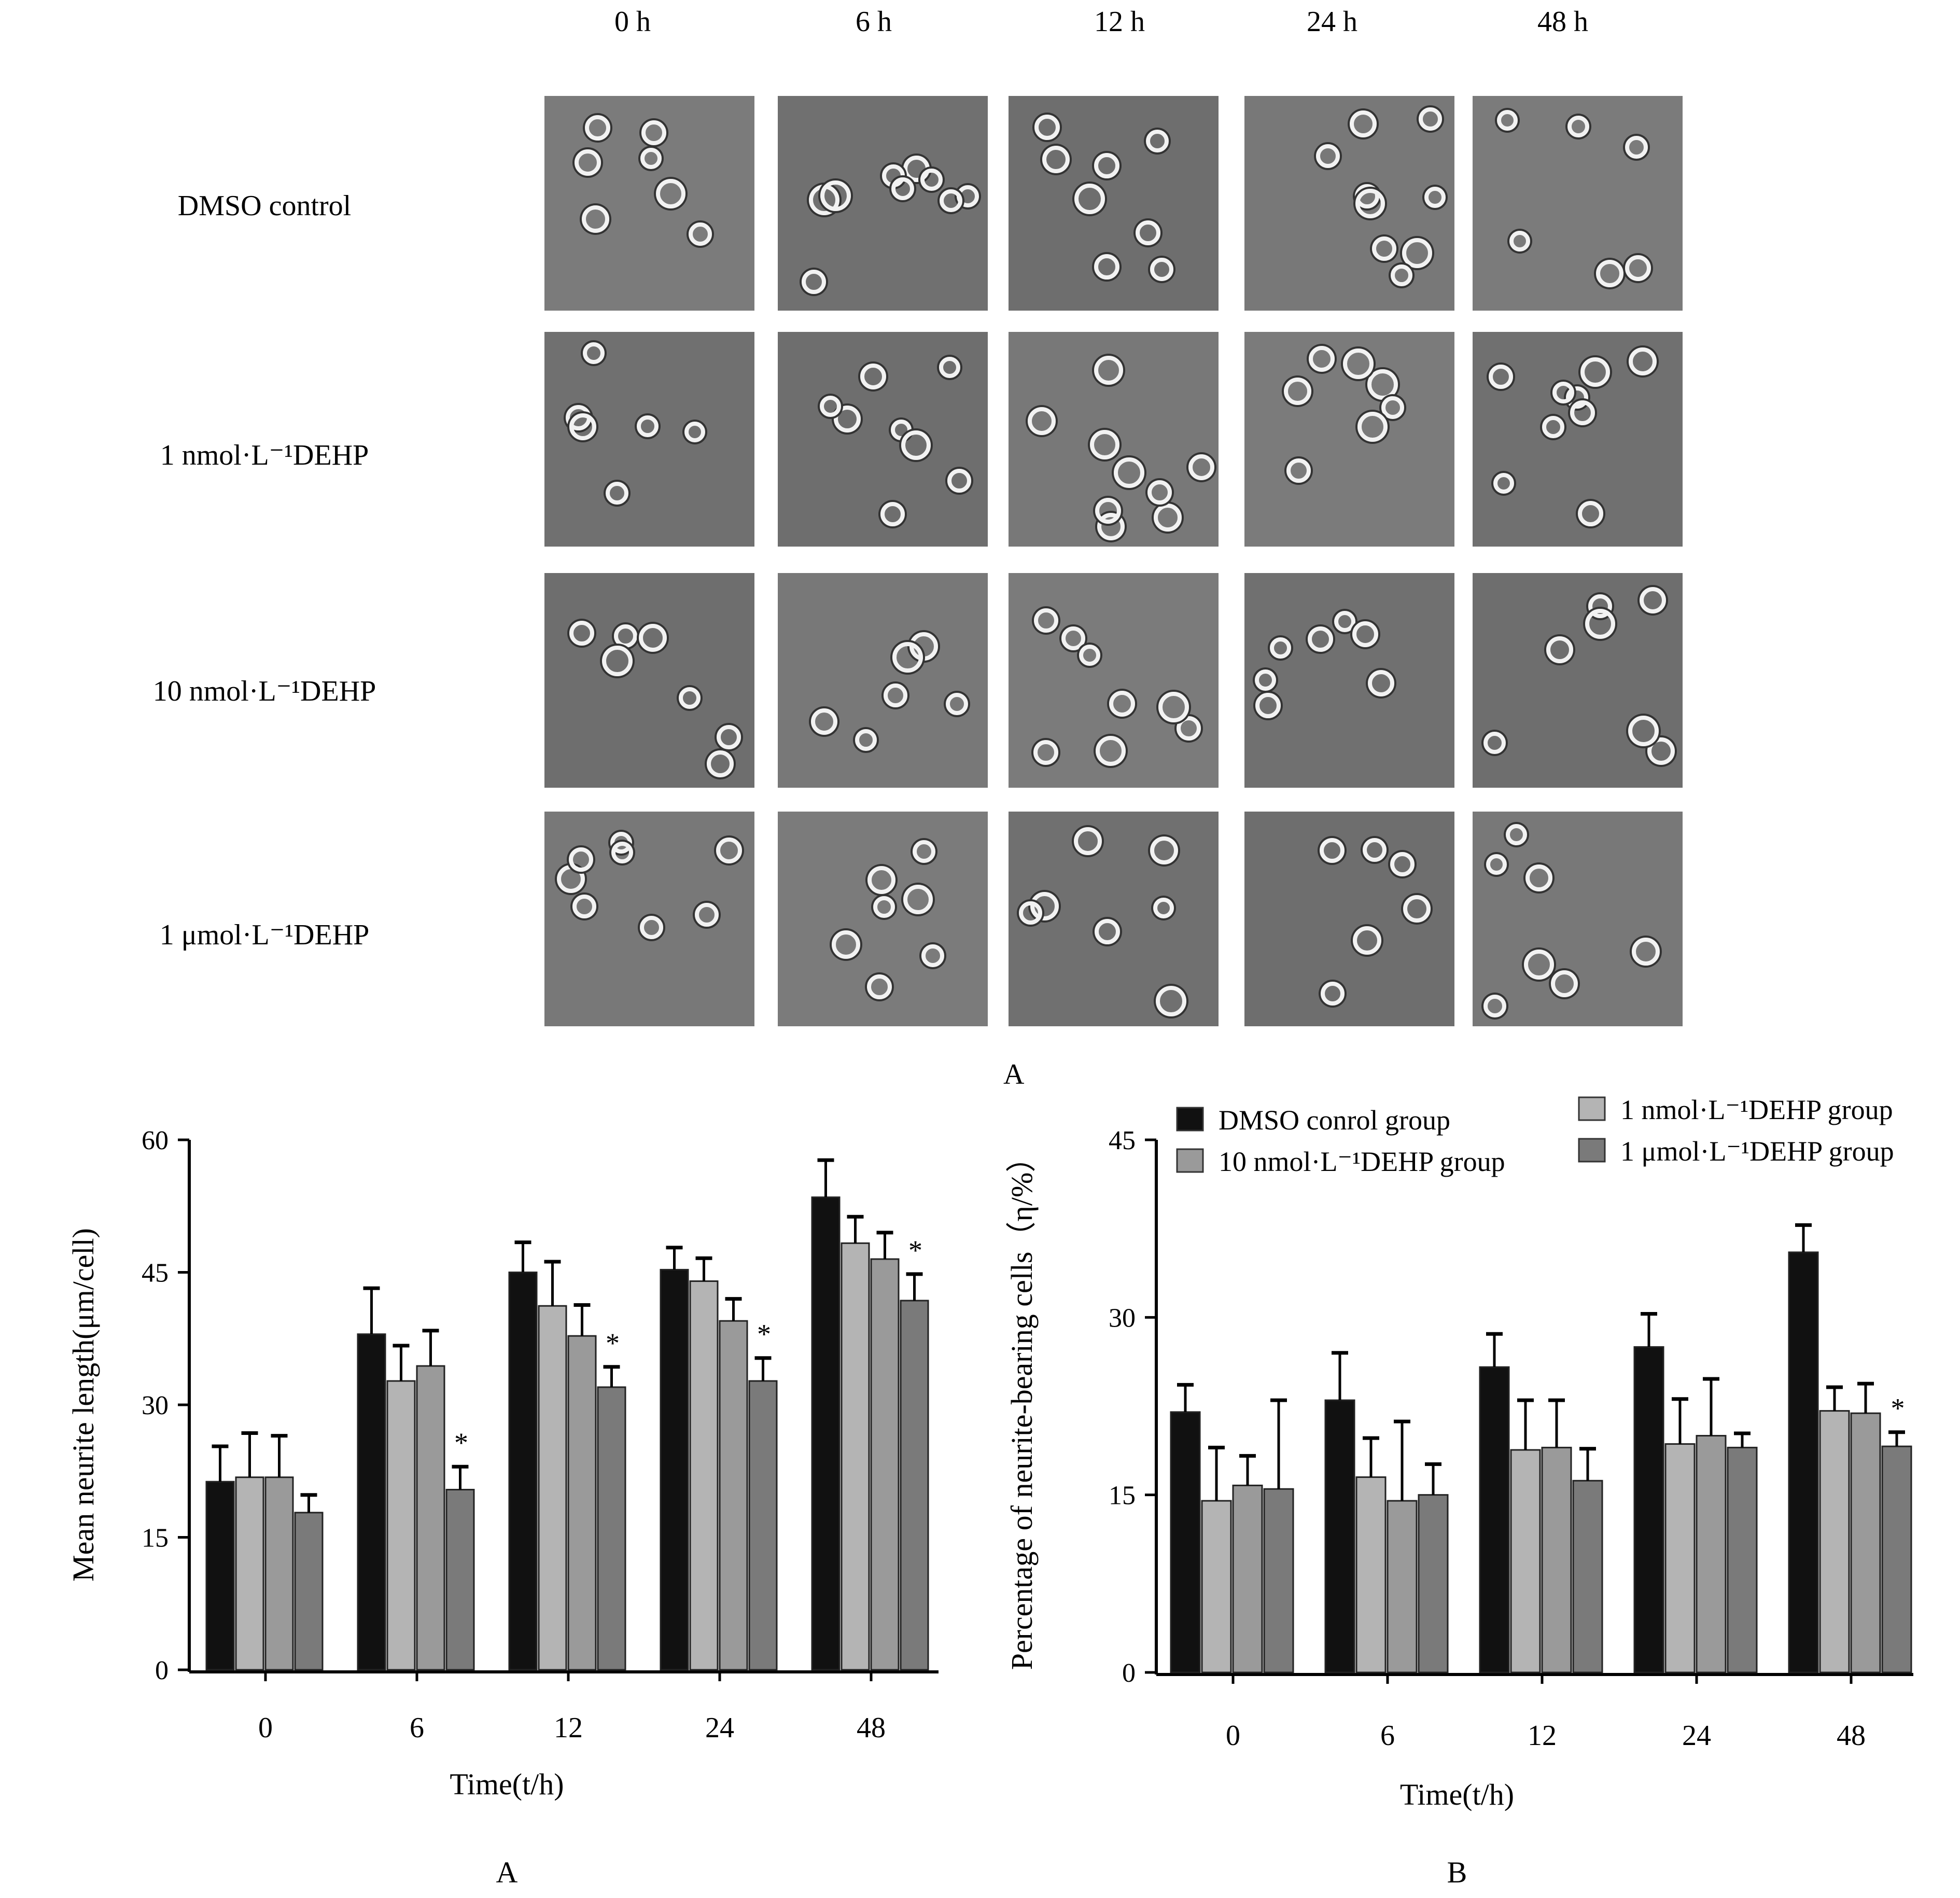 The image size is (1960, 1898). Describe the element at coordinates (874, 22) in the screenshot. I see `column-label: 6 h` at that location.